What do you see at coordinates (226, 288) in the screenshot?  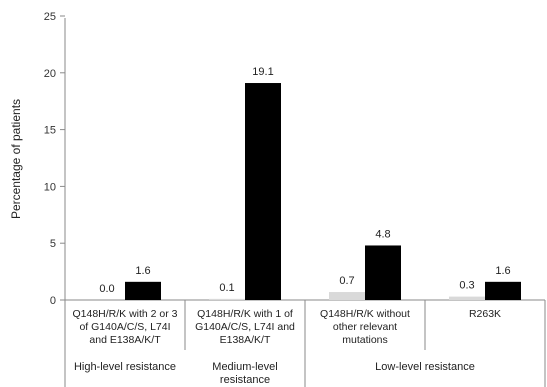 I see `data-label: 0.1` at bounding box center [226, 288].